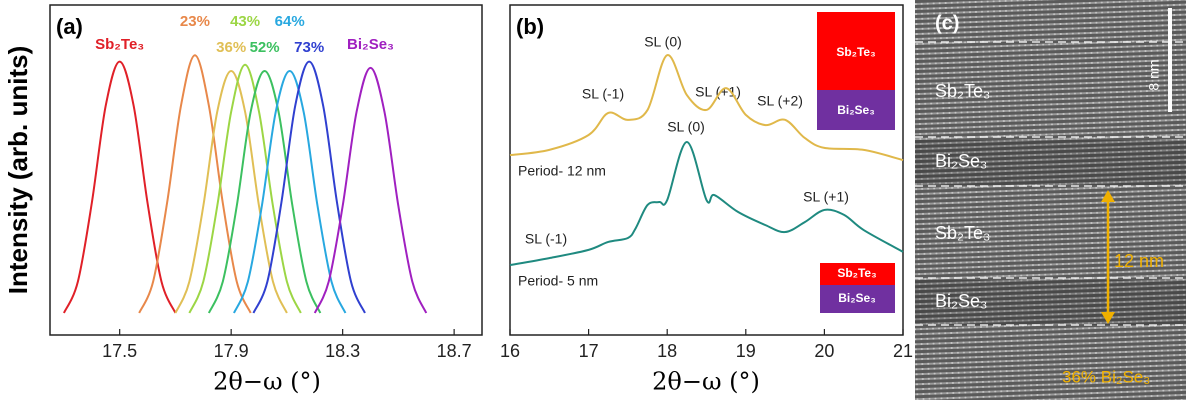 Image resolution: width=1186 pixels, height=400 pixels. Describe the element at coordinates (1139, 261) in the screenshot. I see `period-label: 12 nm` at that location.